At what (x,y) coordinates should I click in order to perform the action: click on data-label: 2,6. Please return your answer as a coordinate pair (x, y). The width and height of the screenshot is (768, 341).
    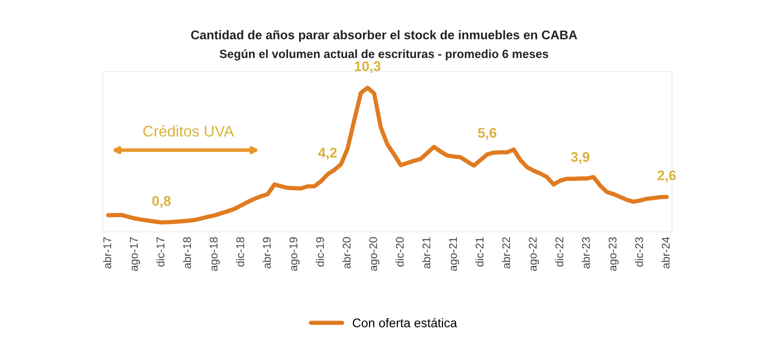
    Looking at the image, I should click on (667, 176).